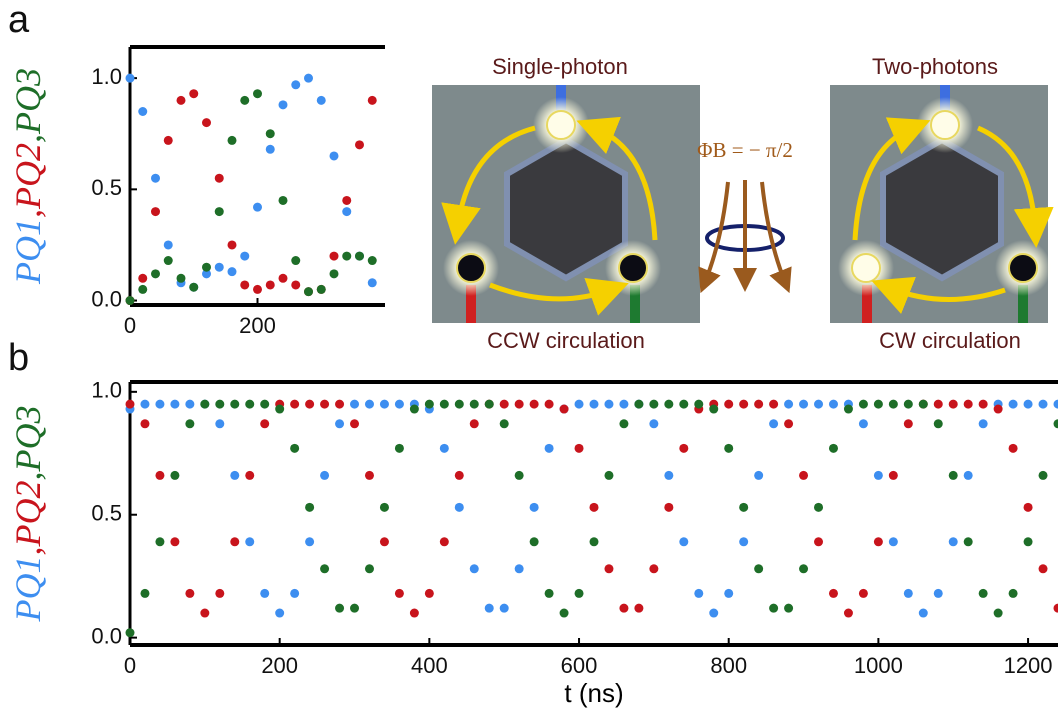 This screenshot has width=1058, height=715. What do you see at coordinates (745, 150) in the screenshot?
I see `flux-label: ΦB = − π/2` at bounding box center [745, 150].